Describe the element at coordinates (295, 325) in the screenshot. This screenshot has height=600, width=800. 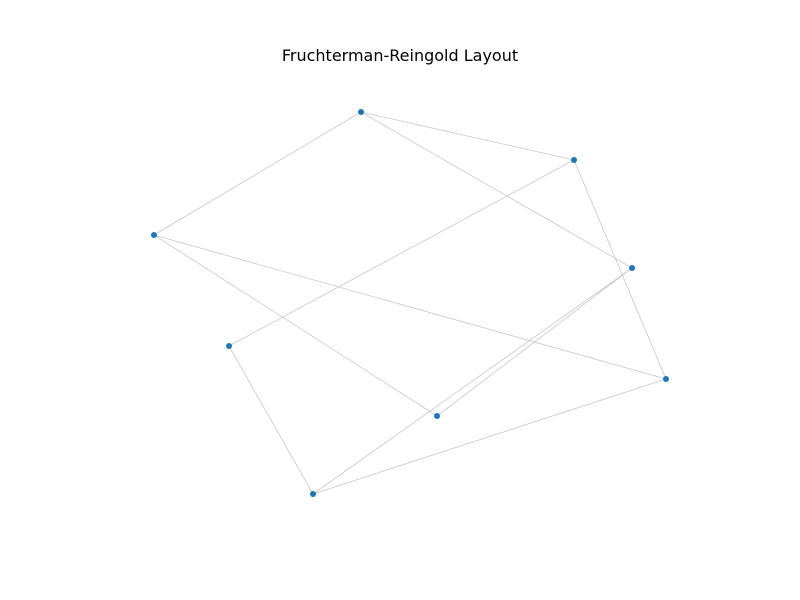
I see `edge-n2-n7` at that location.